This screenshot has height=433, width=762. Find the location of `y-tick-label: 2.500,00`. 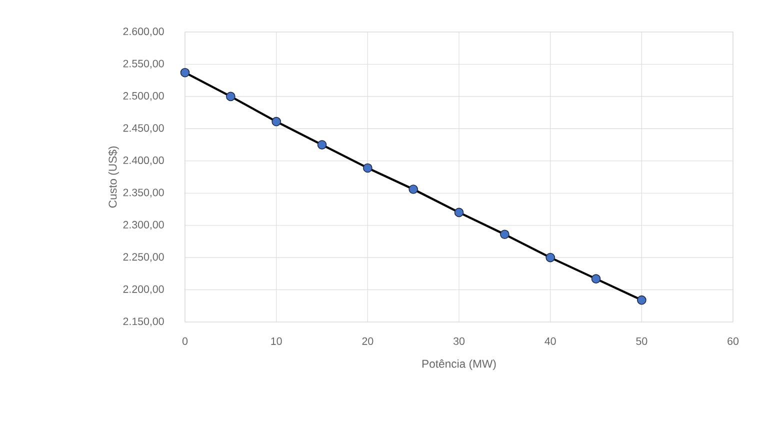

y-tick-label: 2.500,00 is located at coordinates (143, 96).